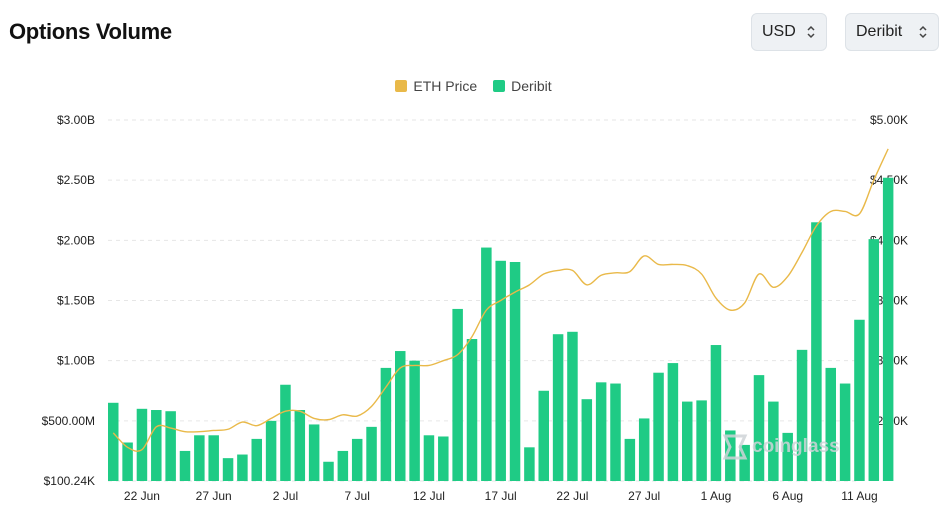 The height and width of the screenshot is (505, 947). Describe the element at coordinates (90, 31) in the screenshot. I see `page-title: Options Volume` at that location.